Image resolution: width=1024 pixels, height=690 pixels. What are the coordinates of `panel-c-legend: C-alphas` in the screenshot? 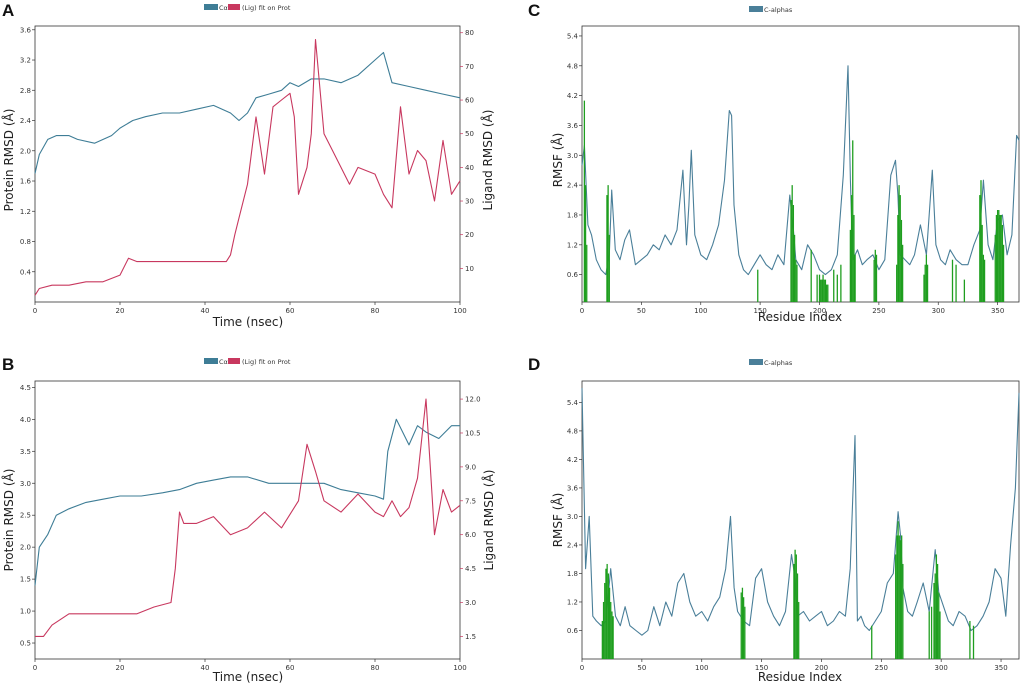 It's located at (771, 10).